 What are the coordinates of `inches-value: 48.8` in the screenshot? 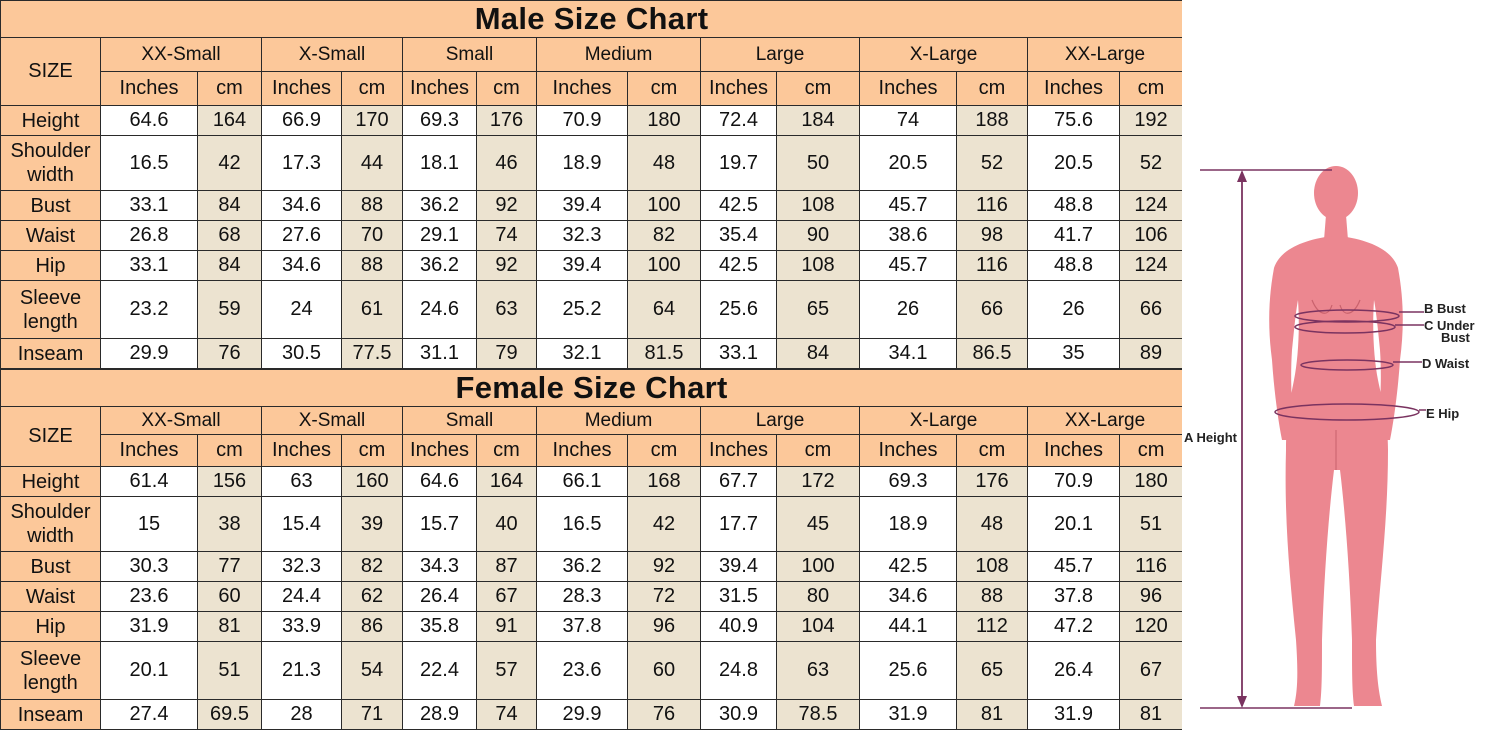 It's located at (1073, 205).